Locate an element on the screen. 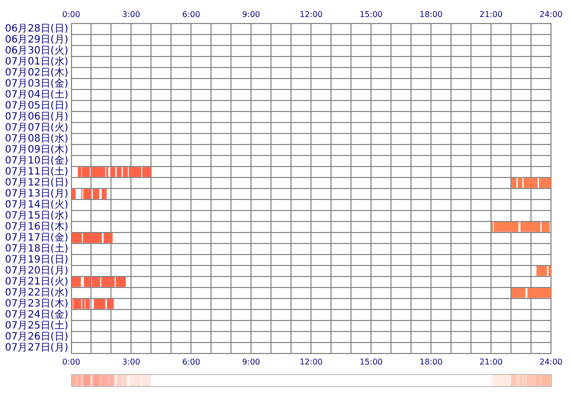 The width and height of the screenshot is (570, 400). y-tick-label: 07月14日(火) is located at coordinates (36, 204).